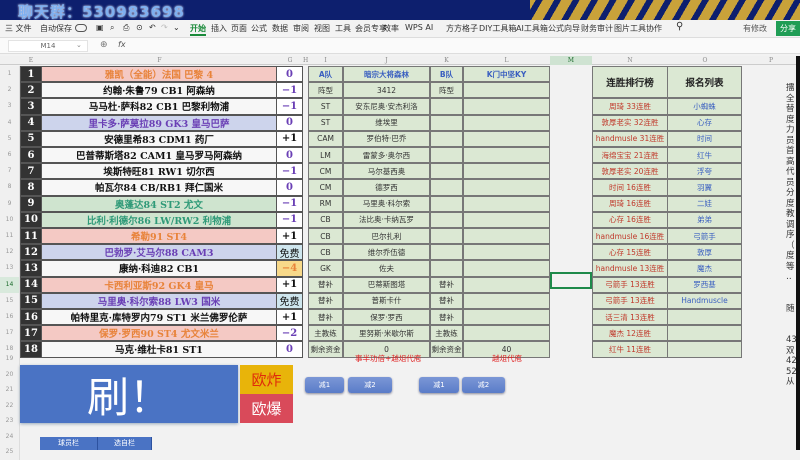 This screenshot has height=460, width=800. I want to click on team-cell: 普斯卡什, so click(386, 300).